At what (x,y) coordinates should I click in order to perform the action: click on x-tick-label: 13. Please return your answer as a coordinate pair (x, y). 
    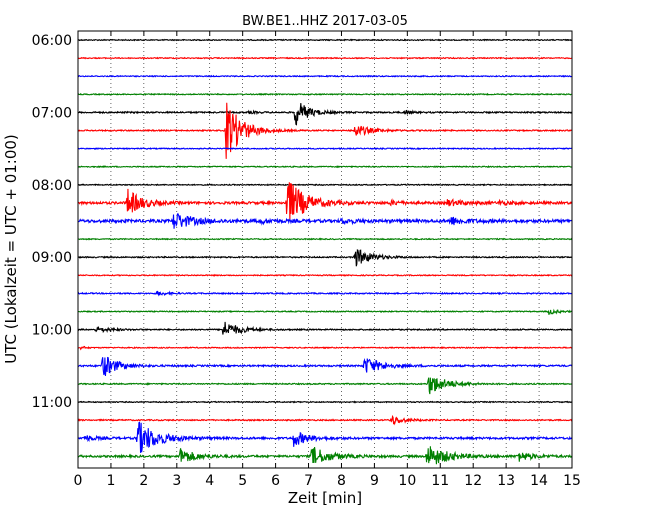
    Looking at the image, I should click on (506, 481).